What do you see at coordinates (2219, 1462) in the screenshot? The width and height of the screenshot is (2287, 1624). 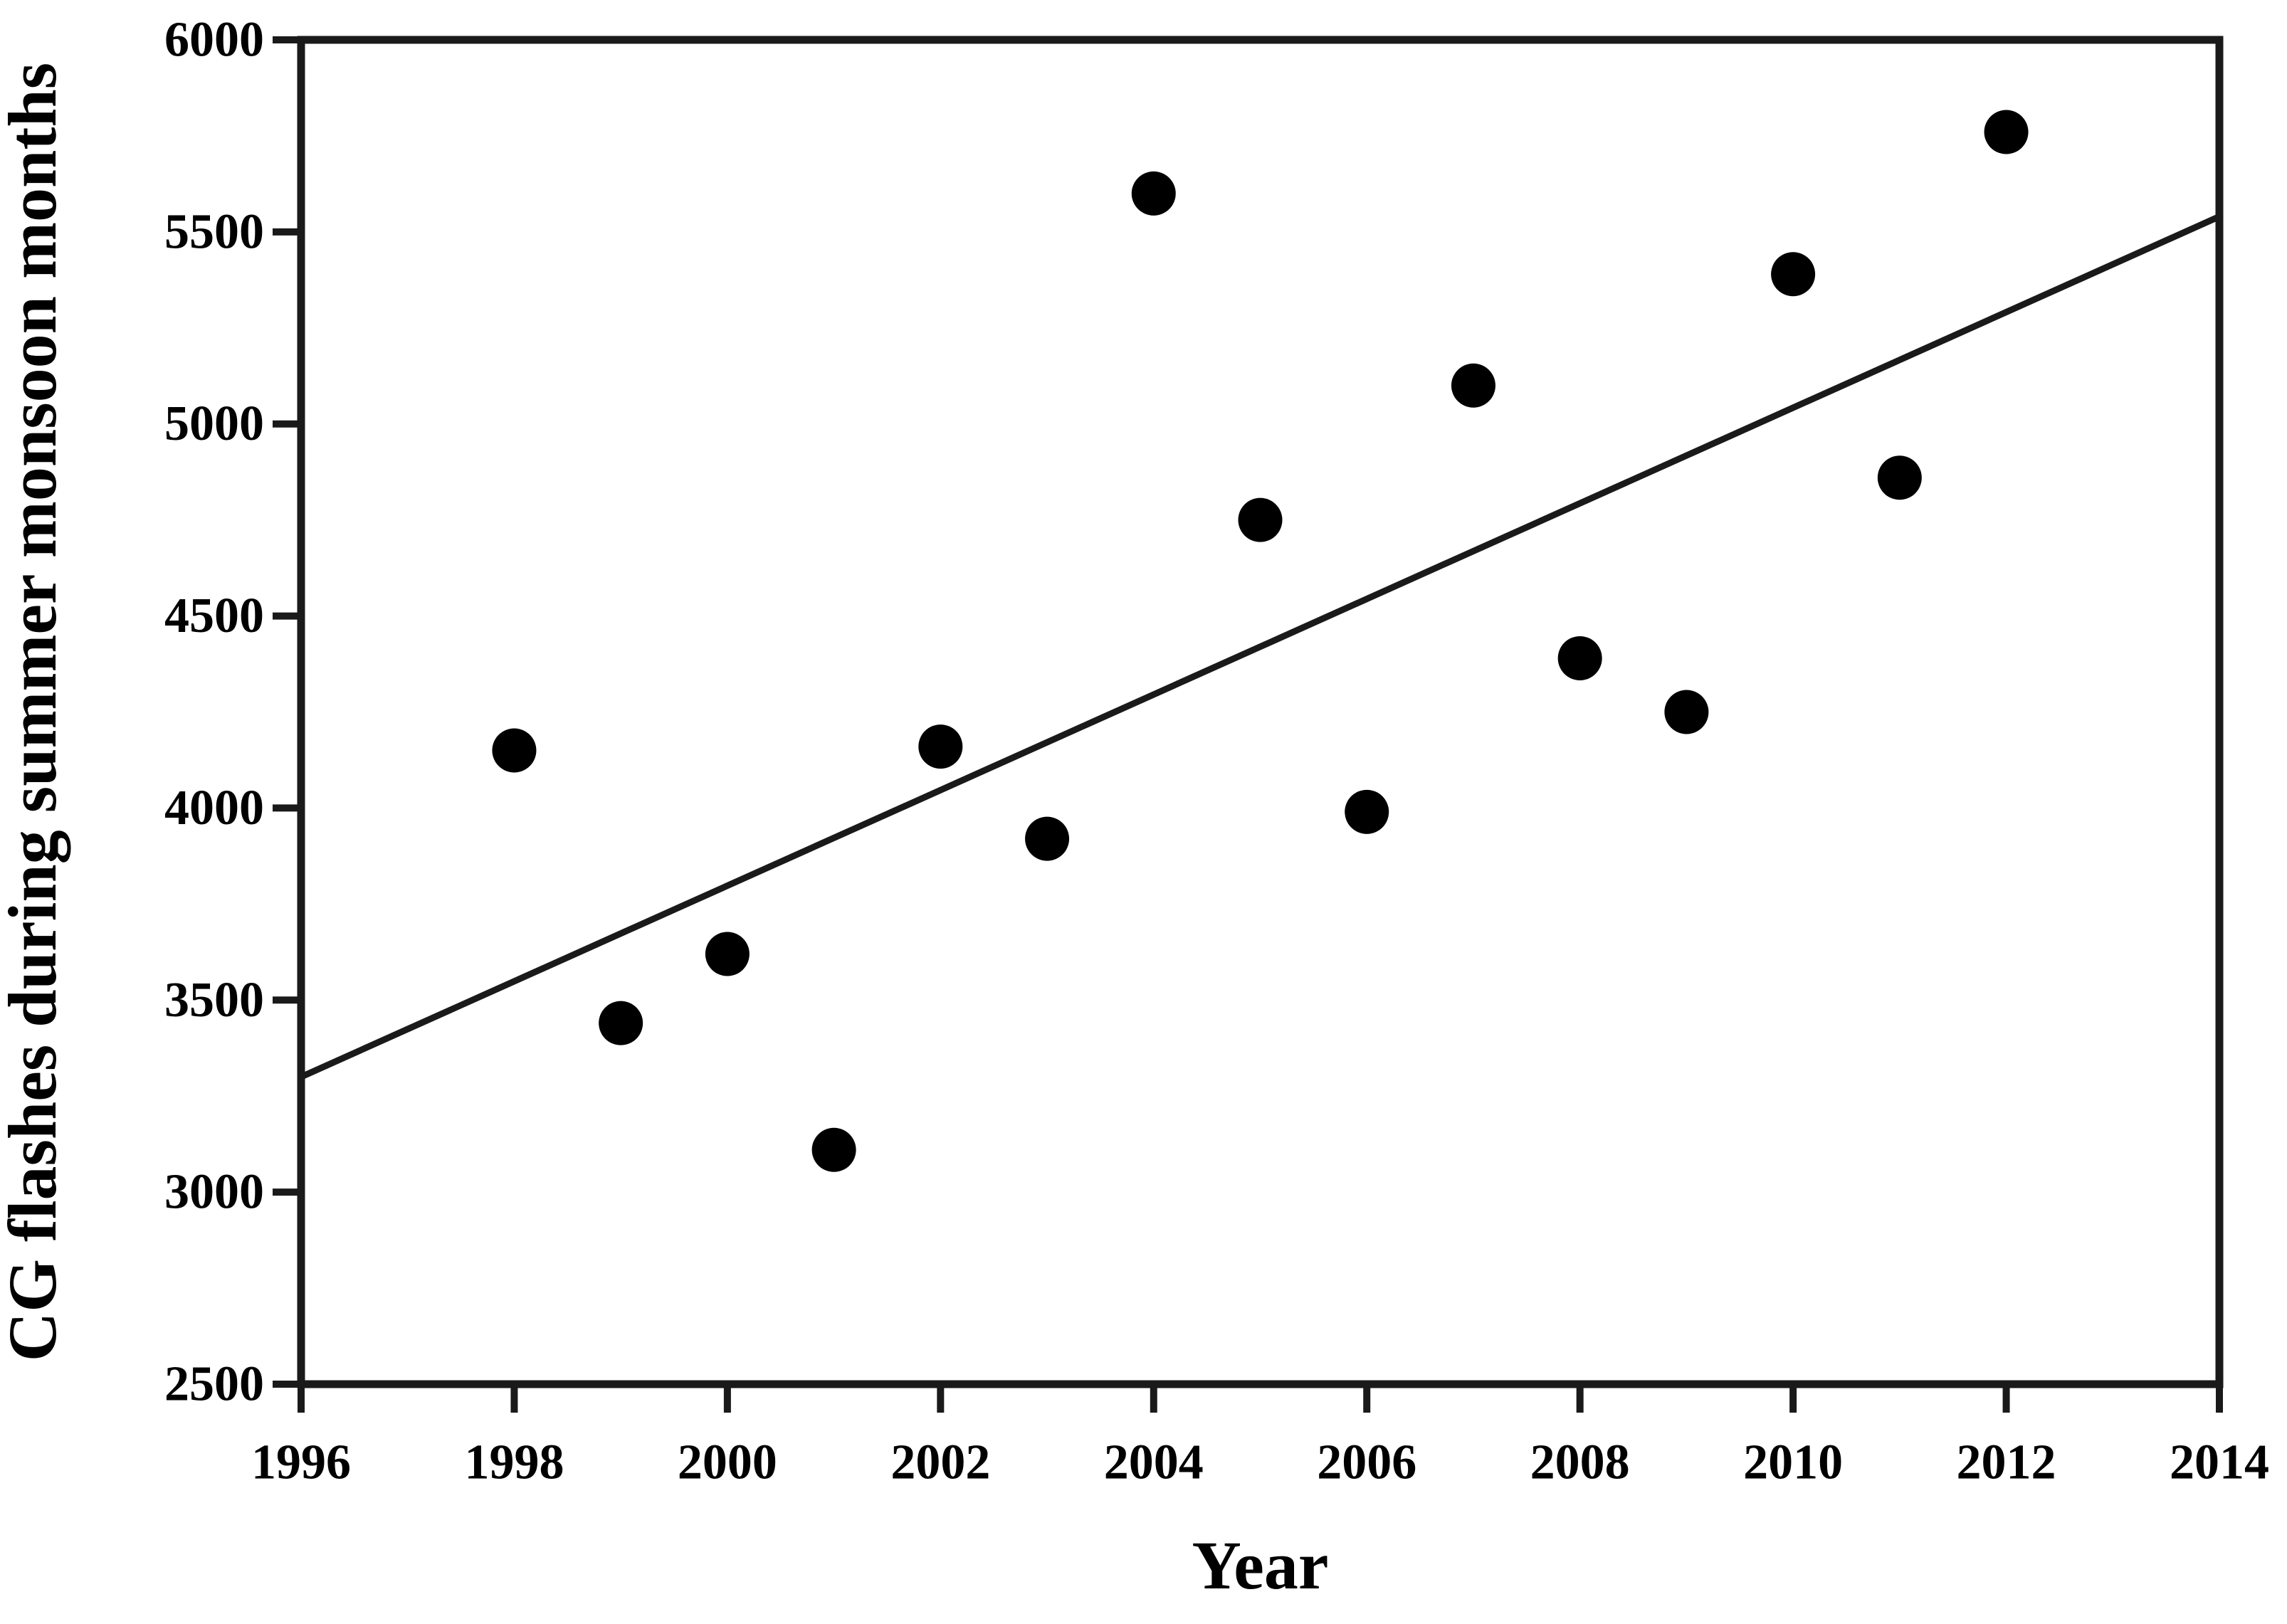 I see `x-tick-label: 2014` at bounding box center [2219, 1462].